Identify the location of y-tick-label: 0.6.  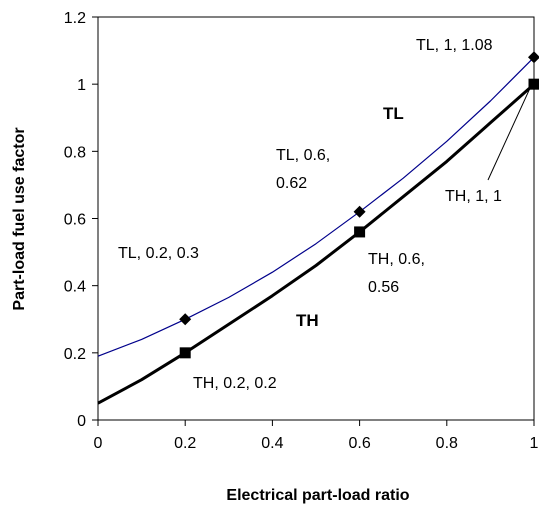
(75, 220).